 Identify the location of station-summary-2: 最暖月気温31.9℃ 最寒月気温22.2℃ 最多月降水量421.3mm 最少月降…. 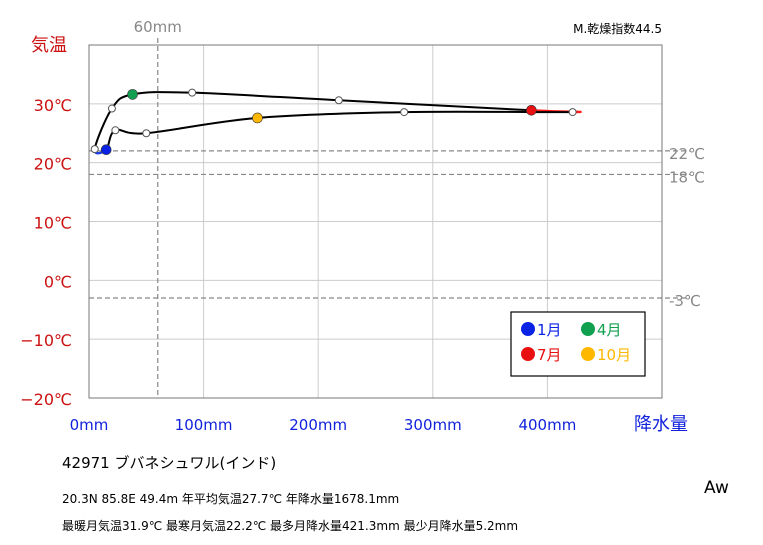
(290, 526).